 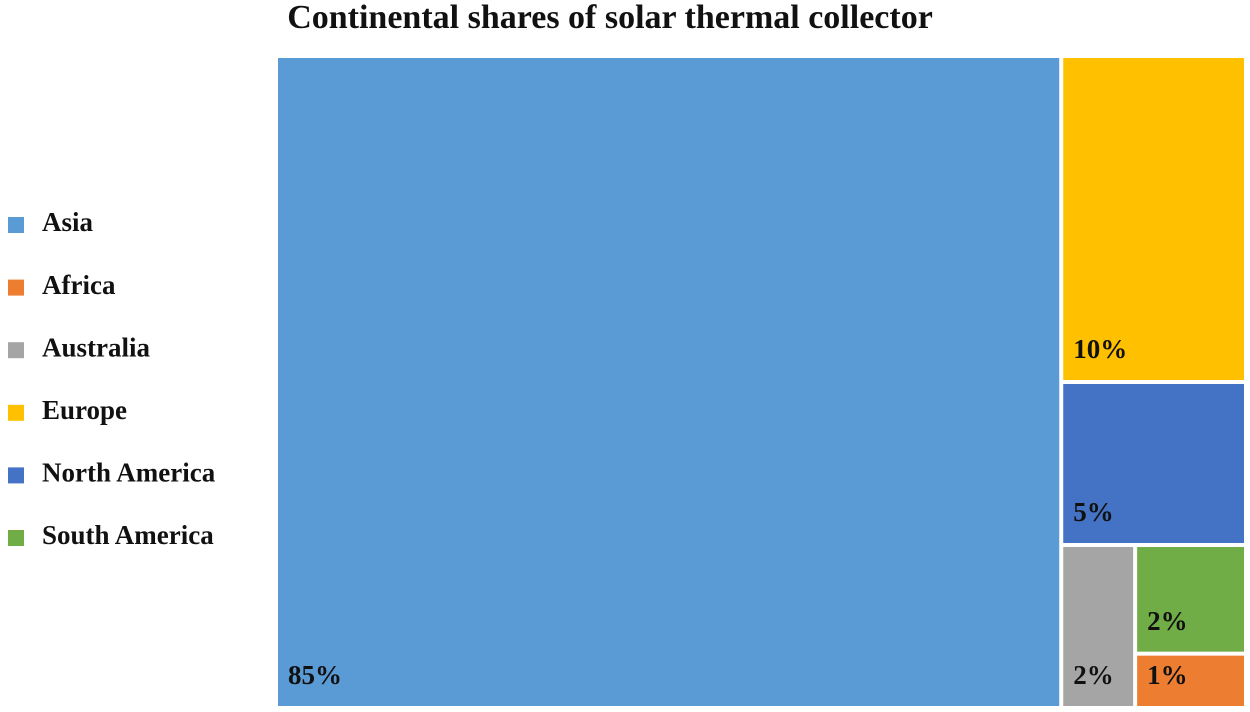 I want to click on data-label: 85%, so click(x=315, y=675).